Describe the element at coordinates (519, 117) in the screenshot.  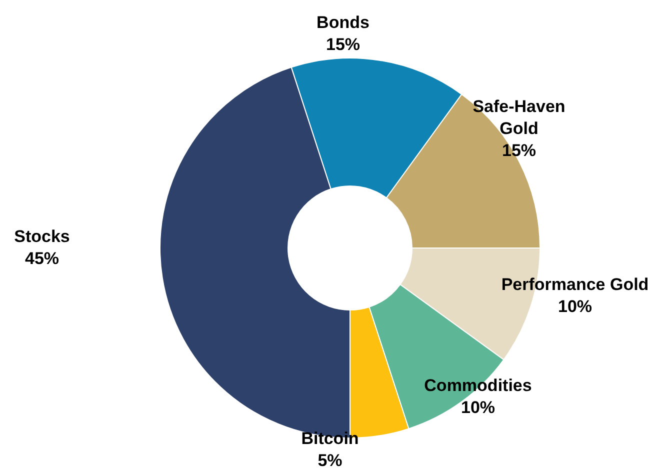
I see `slice-label: Safe-Haven Gold` at that location.